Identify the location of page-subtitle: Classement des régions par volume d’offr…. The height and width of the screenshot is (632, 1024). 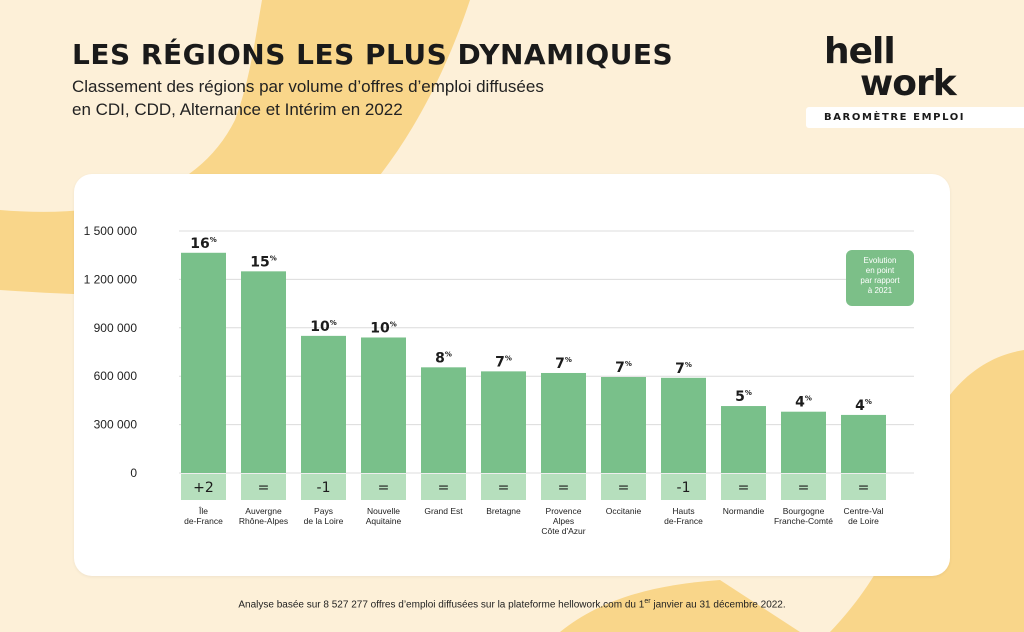
(372, 98).